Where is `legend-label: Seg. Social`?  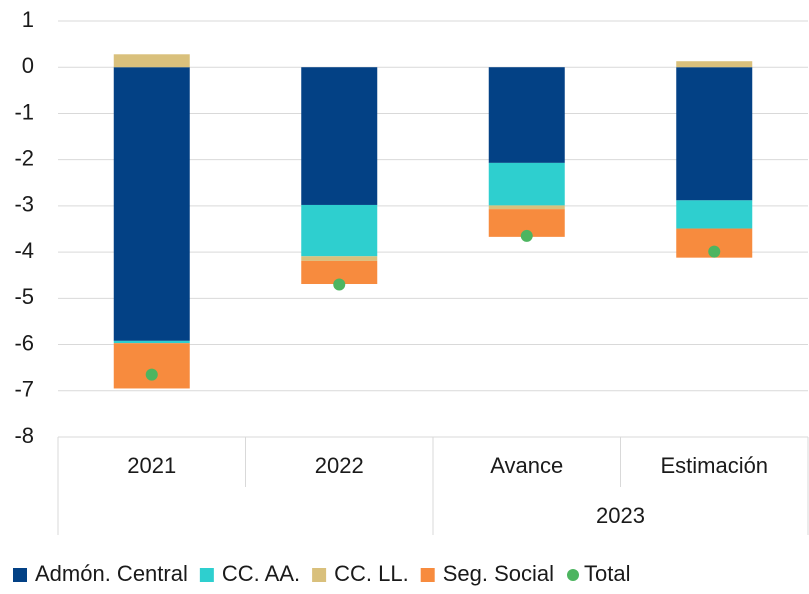 legend-label: Seg. Social is located at coordinates (498, 573).